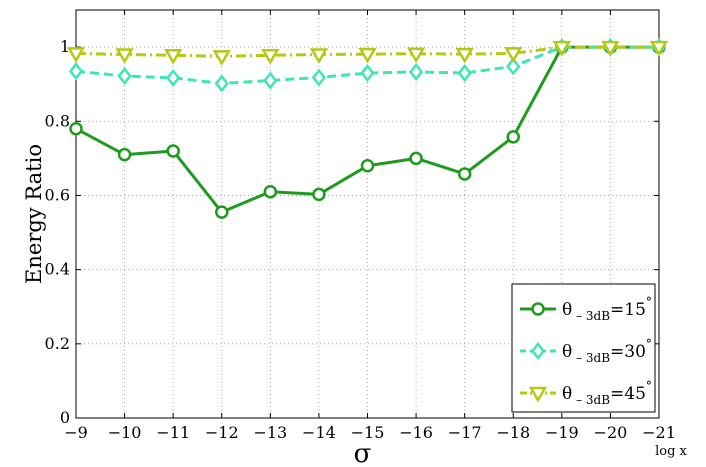  I want to click on x-tick-label: −11, so click(173, 432).